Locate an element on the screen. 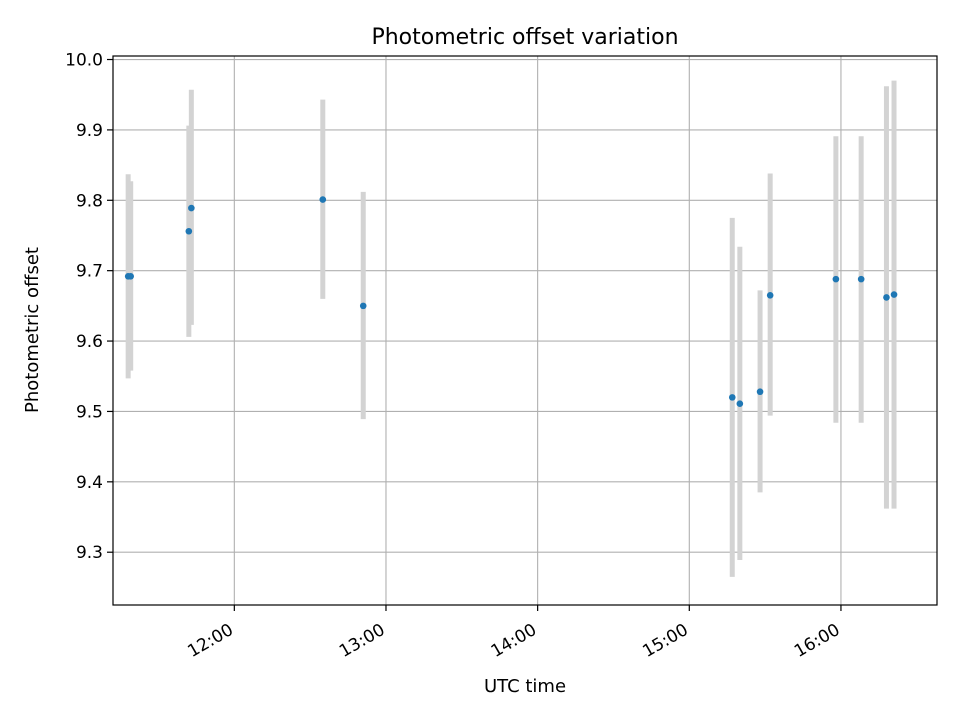 The height and width of the screenshot is (720, 960). y-tick-label: 9.5 is located at coordinates (89, 412).